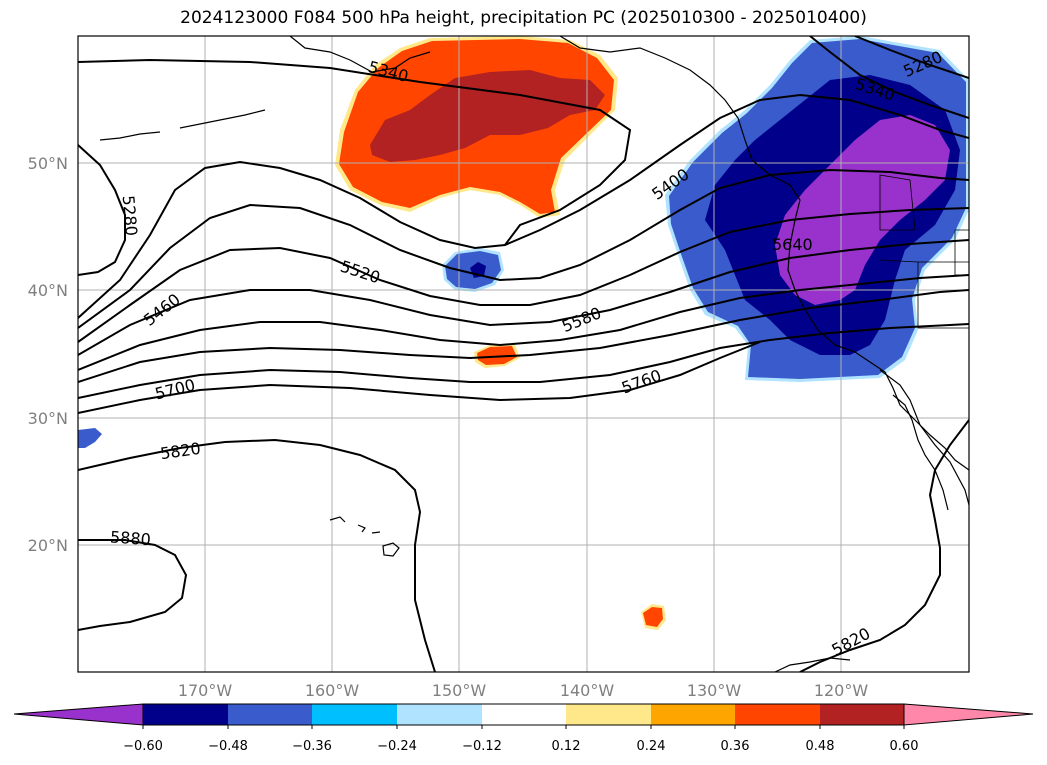 Image resolution: width=1047 pixels, height=765 pixels. Describe the element at coordinates (130, 216) in the screenshot. I see `contour-label: 5280` at that location.